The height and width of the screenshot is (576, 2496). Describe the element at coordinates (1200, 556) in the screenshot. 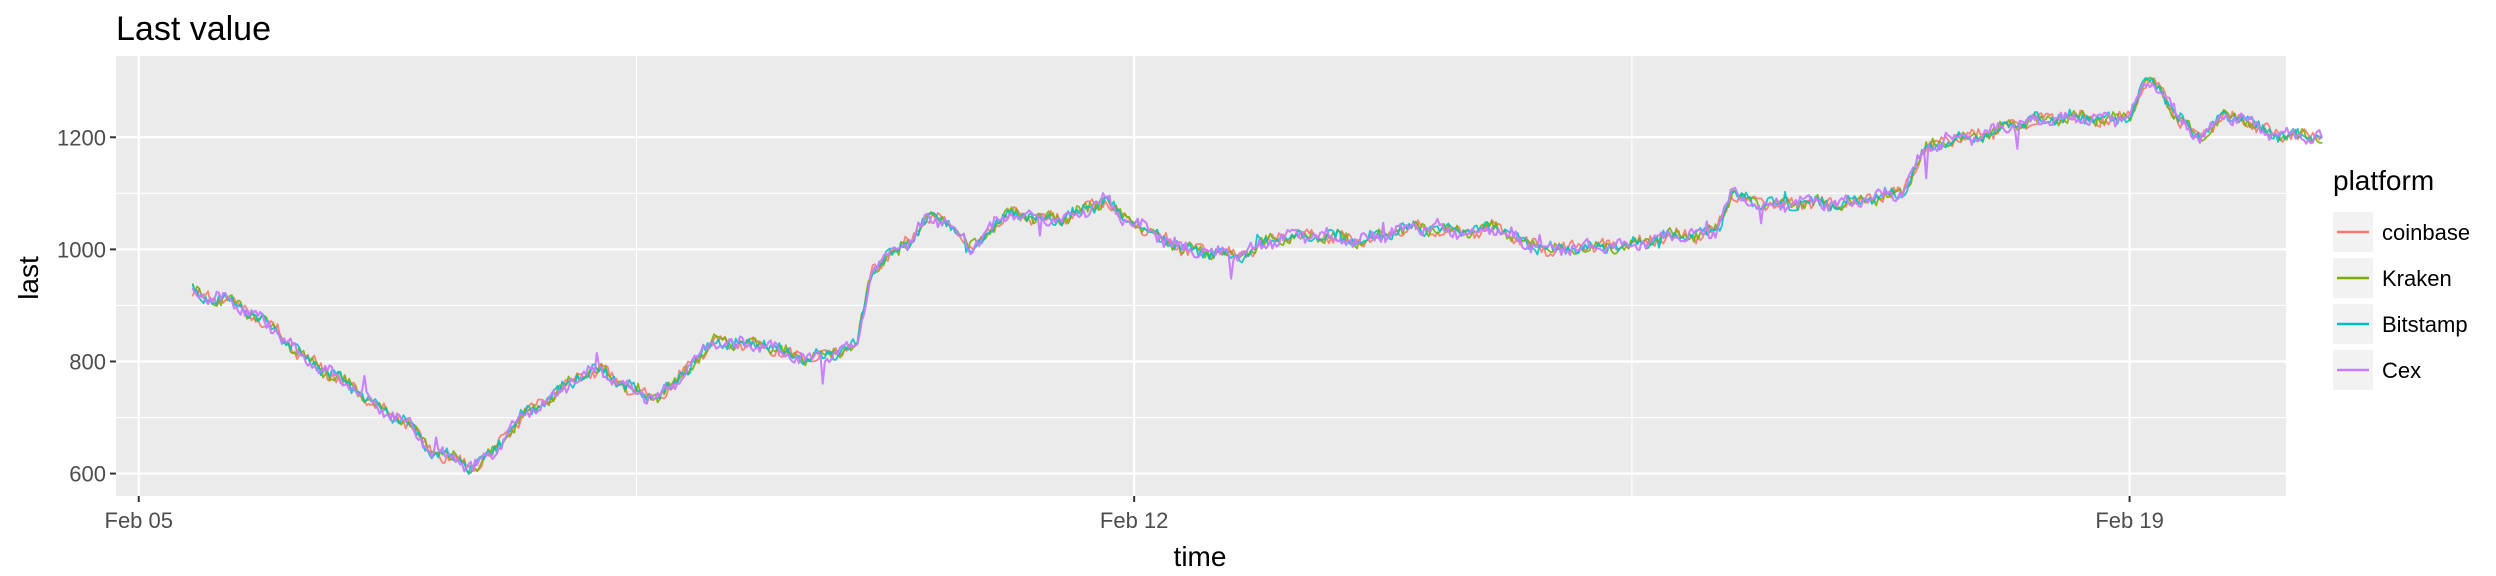

I see `x-axis-title: time` at that location.